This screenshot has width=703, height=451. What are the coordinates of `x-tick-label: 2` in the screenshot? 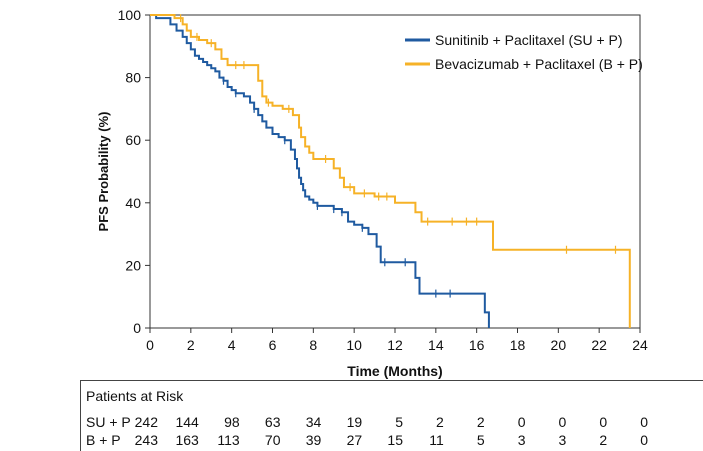 It's located at (191, 345).